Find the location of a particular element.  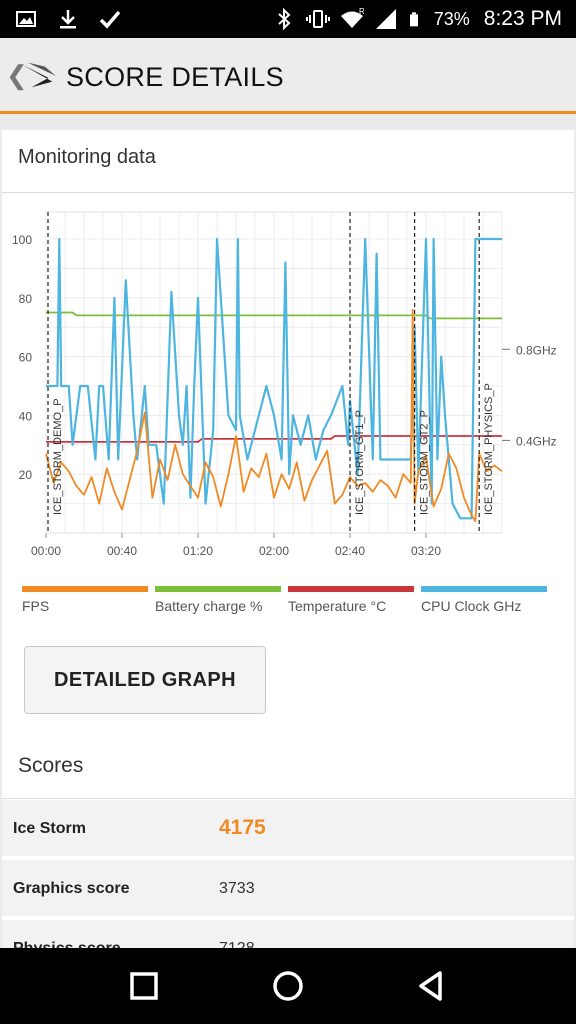

download-icon is located at coordinates (68, 19).